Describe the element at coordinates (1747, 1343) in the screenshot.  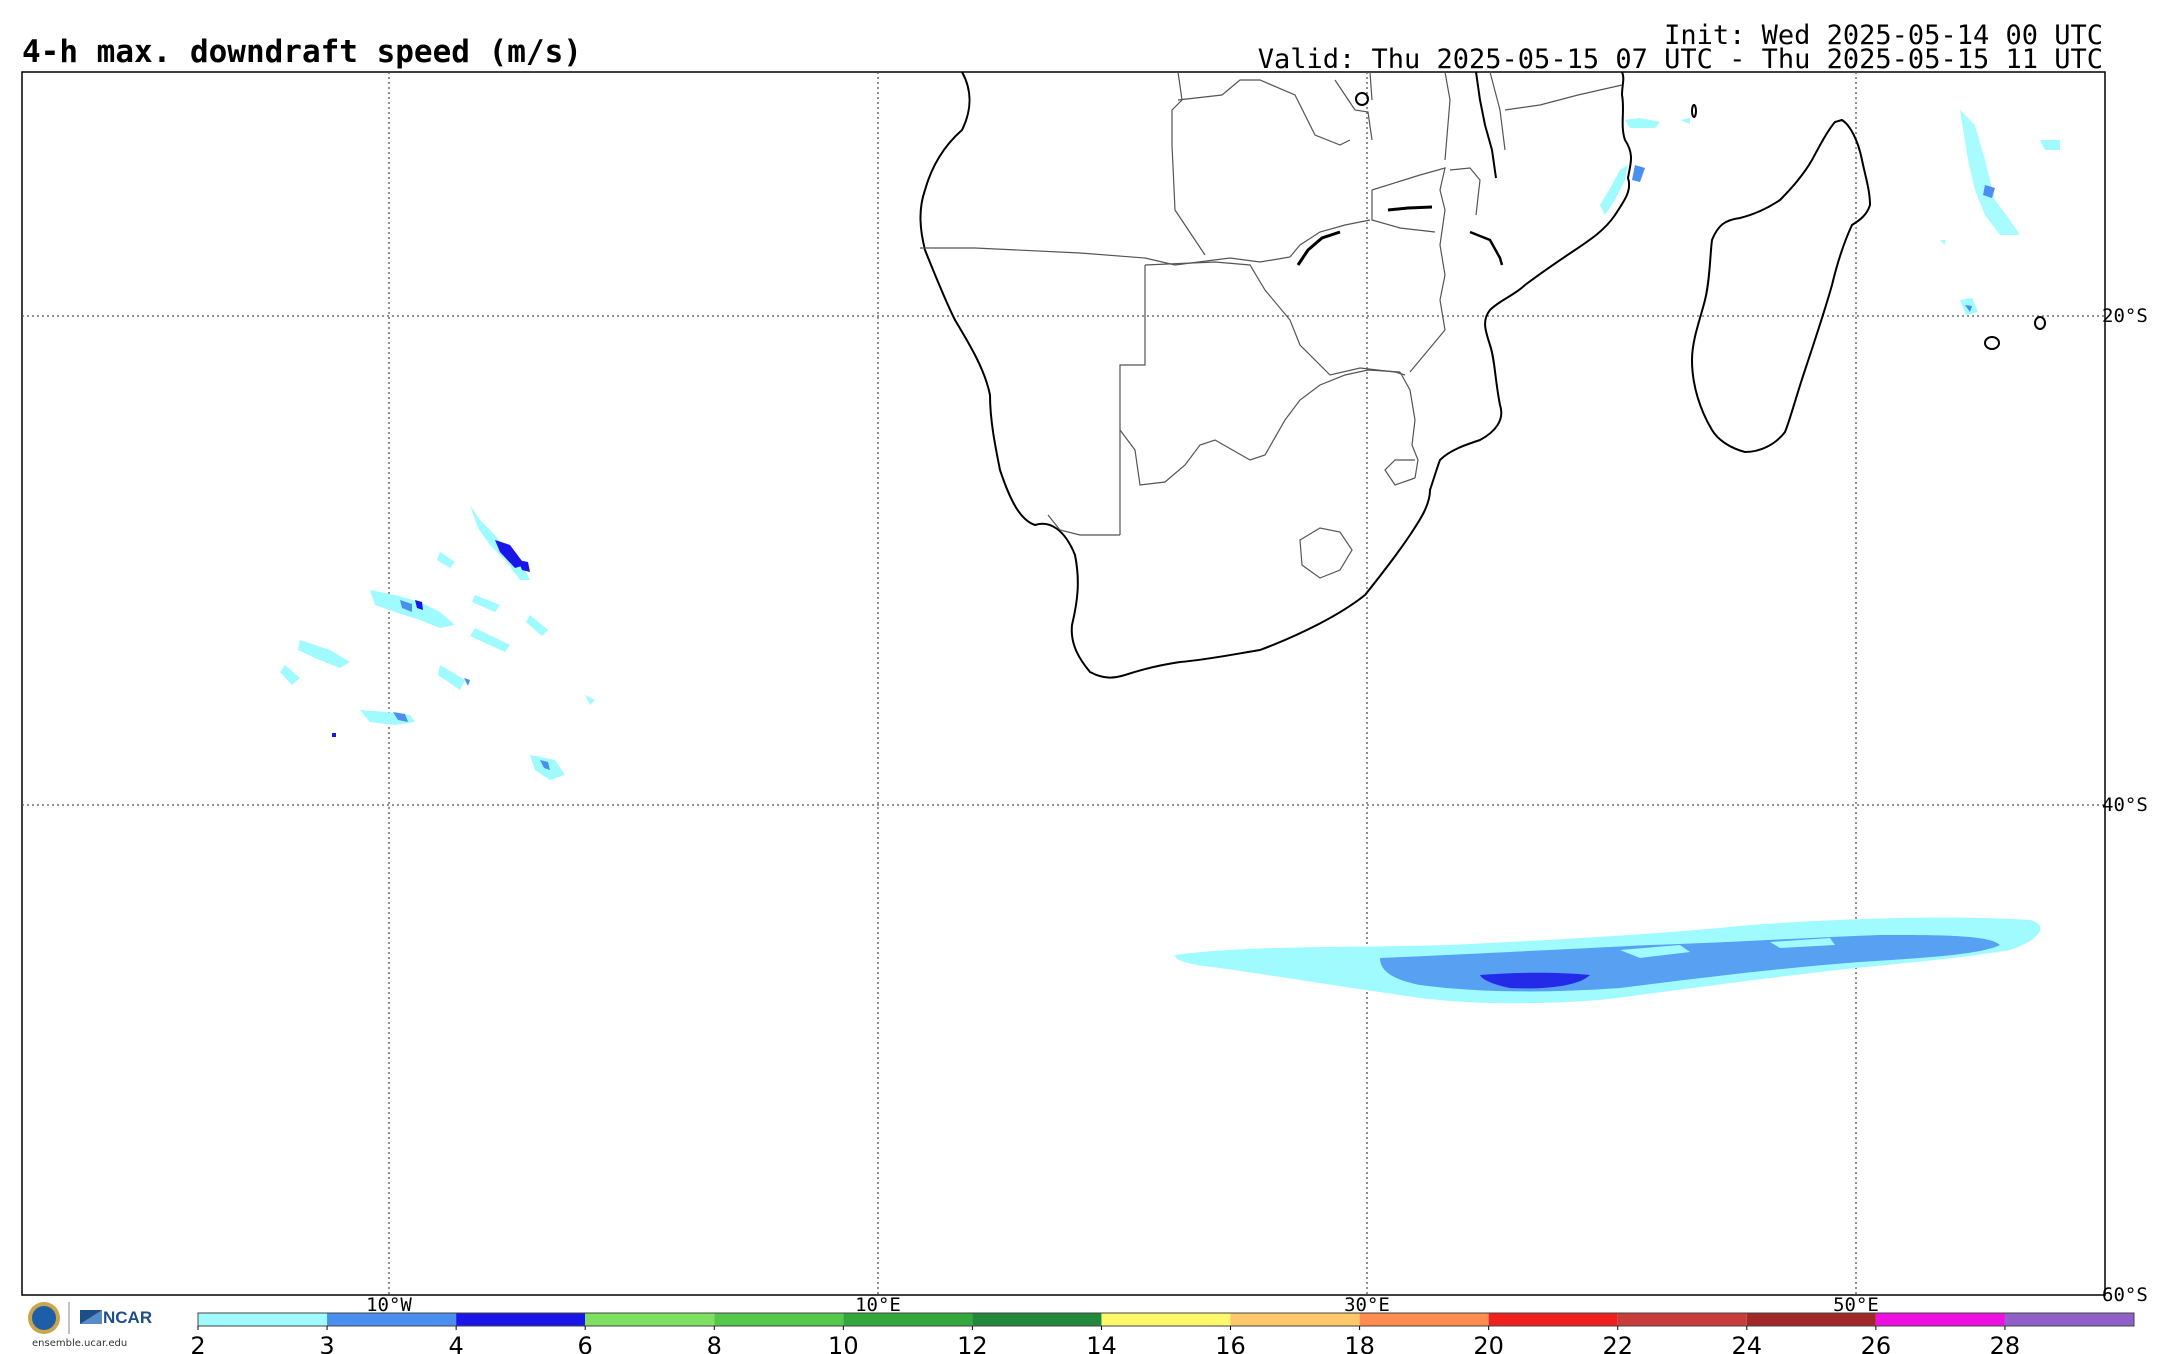
I see `colorbar-tick-label: 24` at that location.